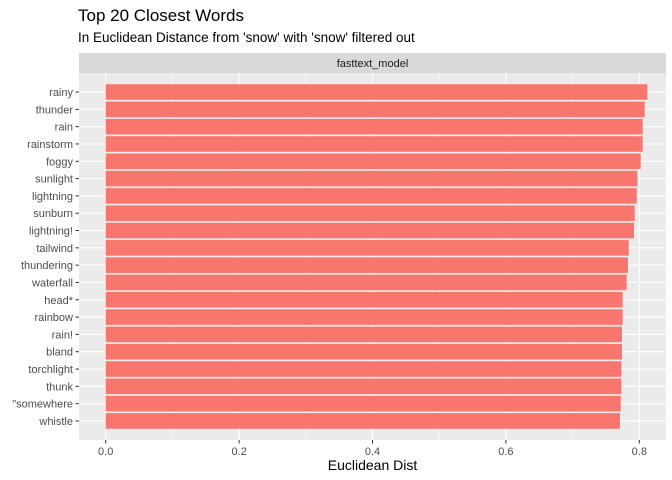 This screenshot has width=672, height=480. What do you see at coordinates (161, 15) in the screenshot?
I see `chart-title: Top 20 Closest Words` at bounding box center [161, 15].